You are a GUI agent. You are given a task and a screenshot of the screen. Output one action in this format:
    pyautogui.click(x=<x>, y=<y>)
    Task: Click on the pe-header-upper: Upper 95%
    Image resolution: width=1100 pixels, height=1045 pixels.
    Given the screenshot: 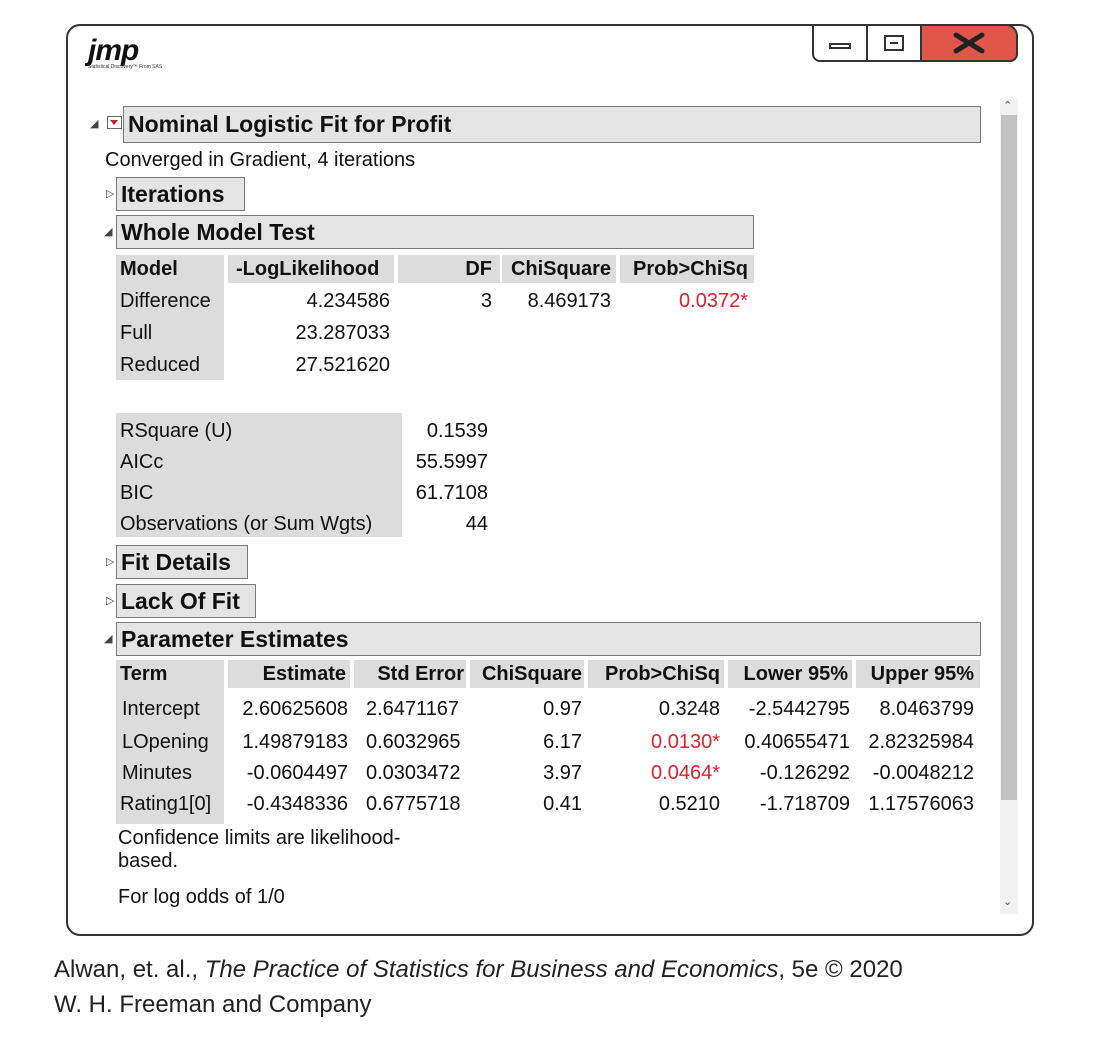 What is the action you would take?
    pyautogui.click(x=922, y=674)
    